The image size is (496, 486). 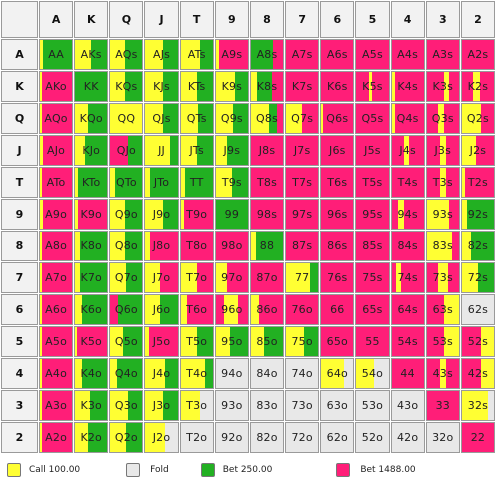 I want to click on hand-cell-Q9s: Q9s, so click(x=231, y=118).